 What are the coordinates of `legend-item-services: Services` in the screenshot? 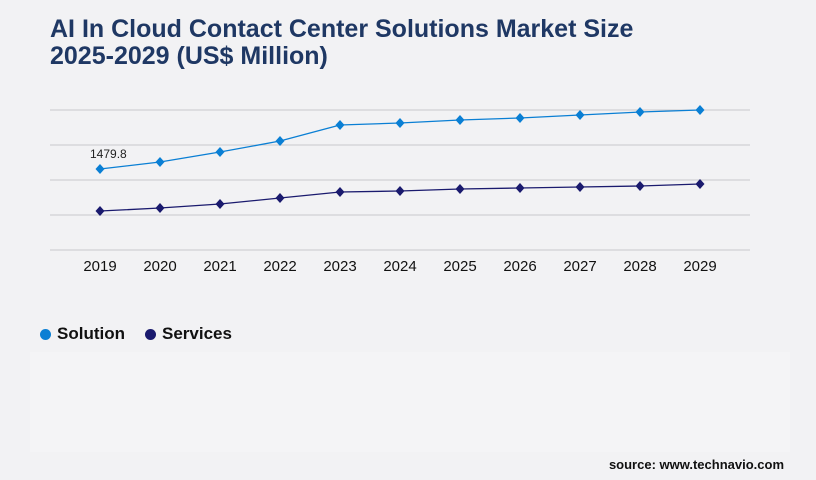 It's located at (188, 334).